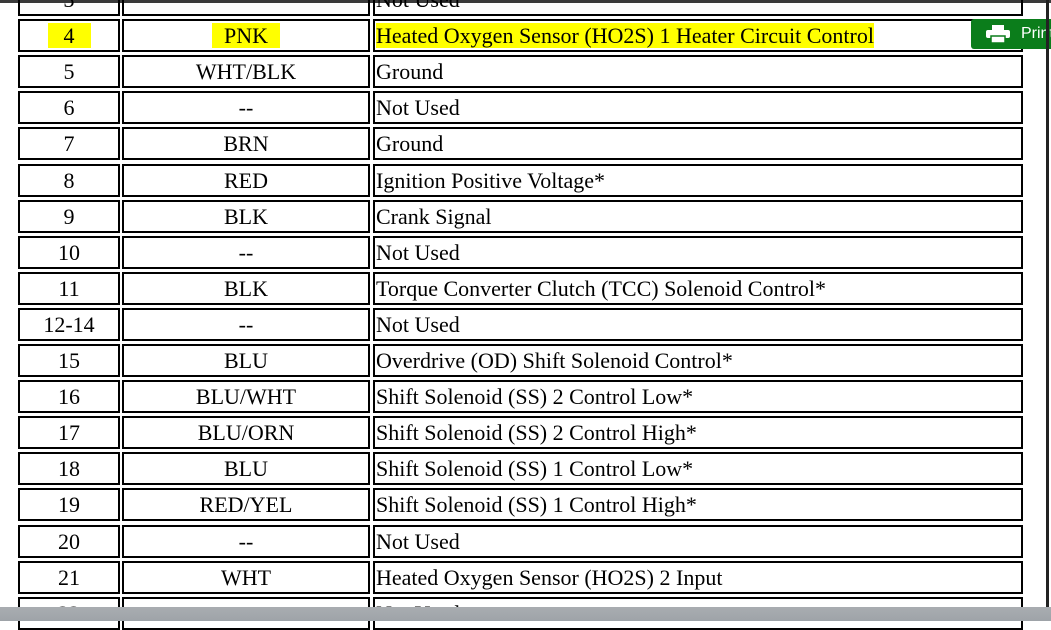 The image size is (1051, 630). I want to click on pin-cell: 17, so click(69, 433).